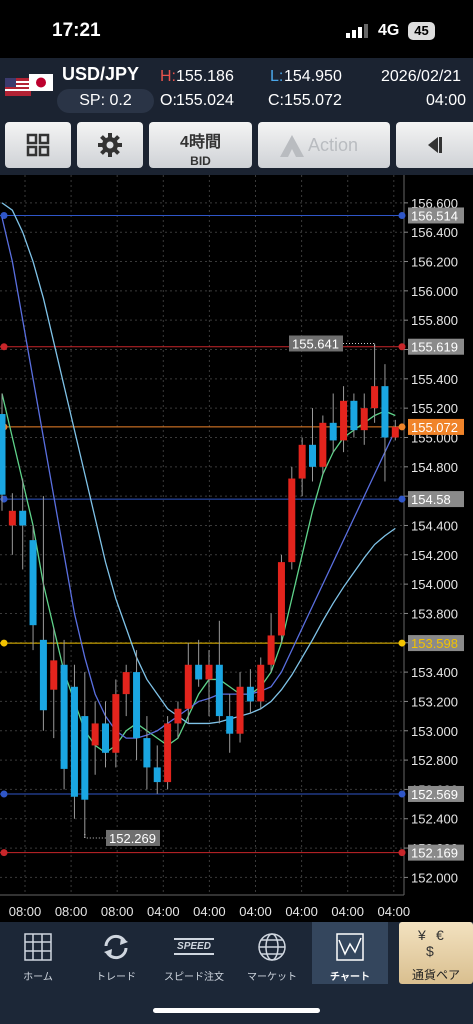  I want to click on level-label: 153.598, so click(434, 643).